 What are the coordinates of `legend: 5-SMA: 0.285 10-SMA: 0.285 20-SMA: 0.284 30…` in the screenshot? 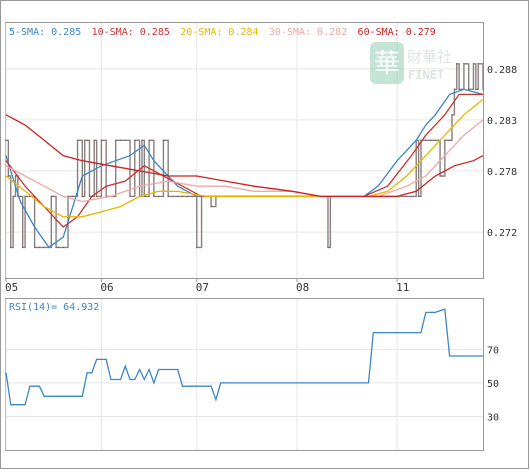 It's located at (222, 32).